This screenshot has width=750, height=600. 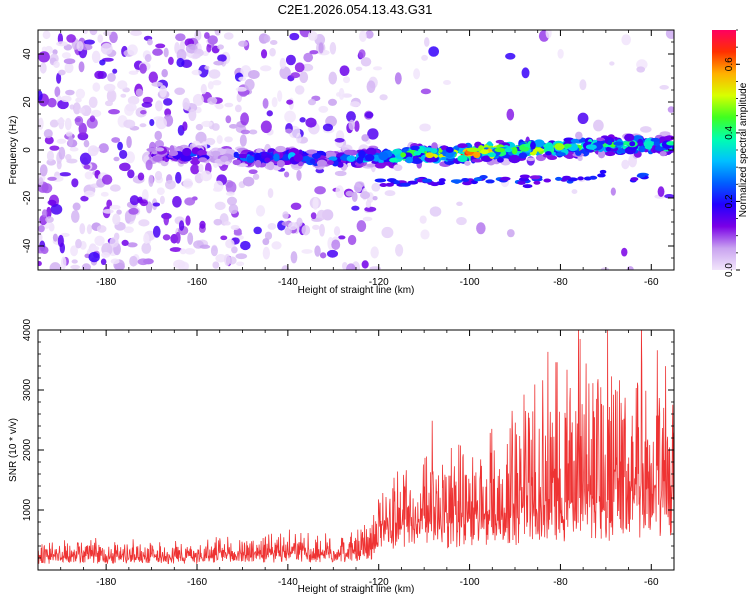 What do you see at coordinates (27, 389) in the screenshot?
I see `y-tick-label: 3000` at bounding box center [27, 389].